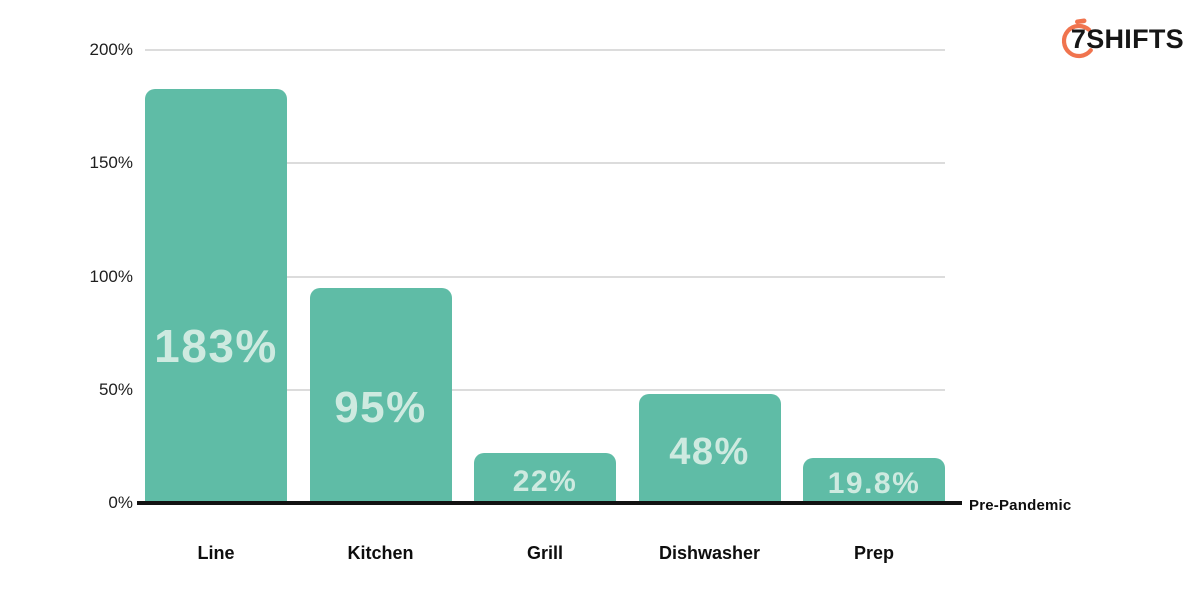 Image resolution: width=1200 pixels, height=600 pixels. What do you see at coordinates (380, 408) in the screenshot?
I see `bar-value-label: 95%` at bounding box center [380, 408].